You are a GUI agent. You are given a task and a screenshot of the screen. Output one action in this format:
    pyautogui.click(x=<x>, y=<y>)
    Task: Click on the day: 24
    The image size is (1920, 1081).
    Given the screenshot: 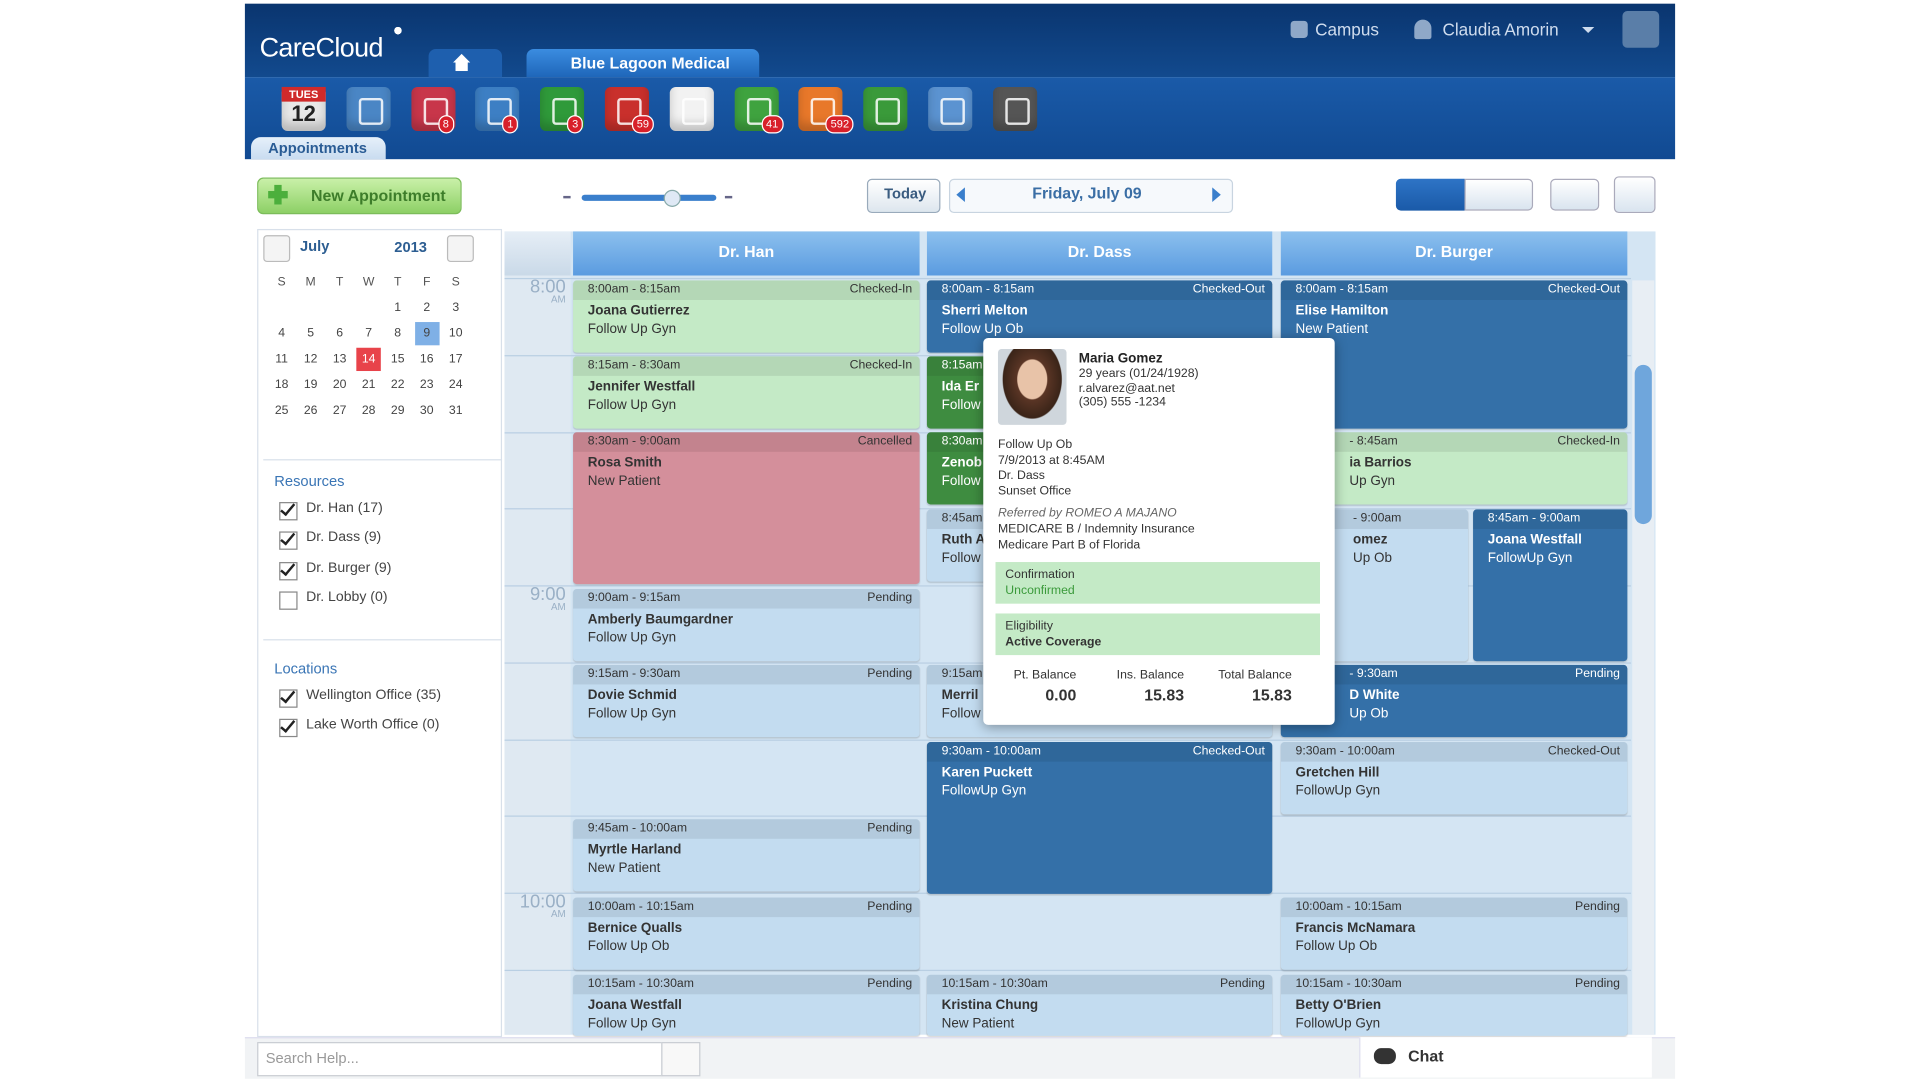 What is the action you would take?
    pyautogui.click(x=455, y=385)
    